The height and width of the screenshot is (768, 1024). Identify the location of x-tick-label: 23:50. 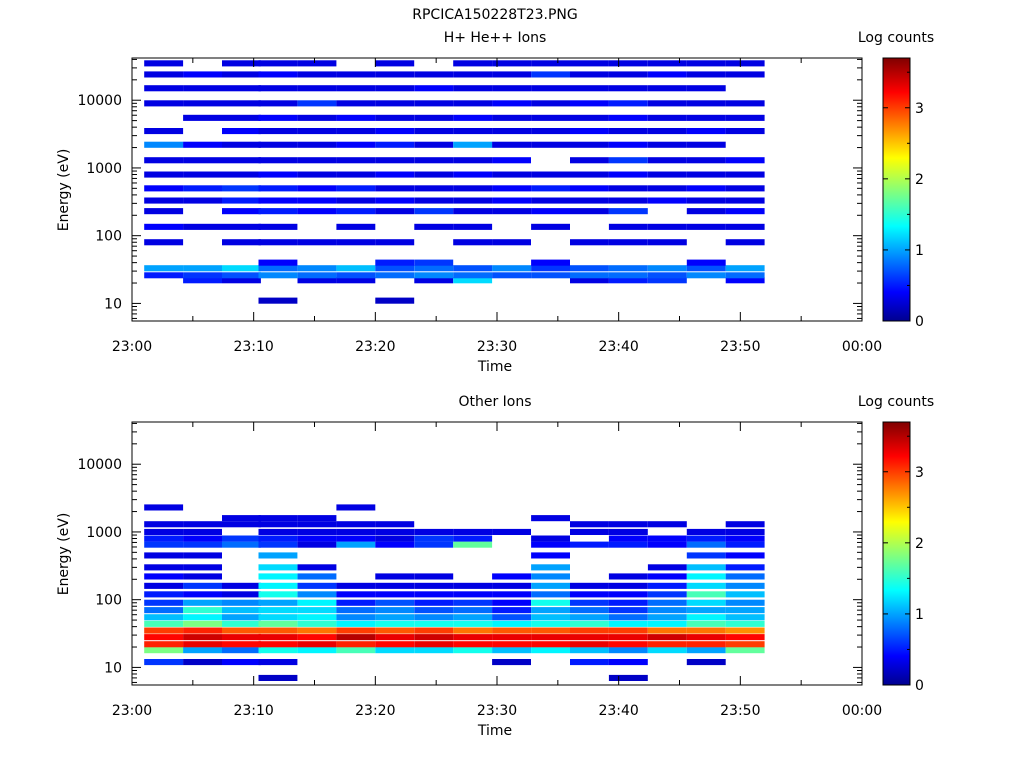
(740, 347).